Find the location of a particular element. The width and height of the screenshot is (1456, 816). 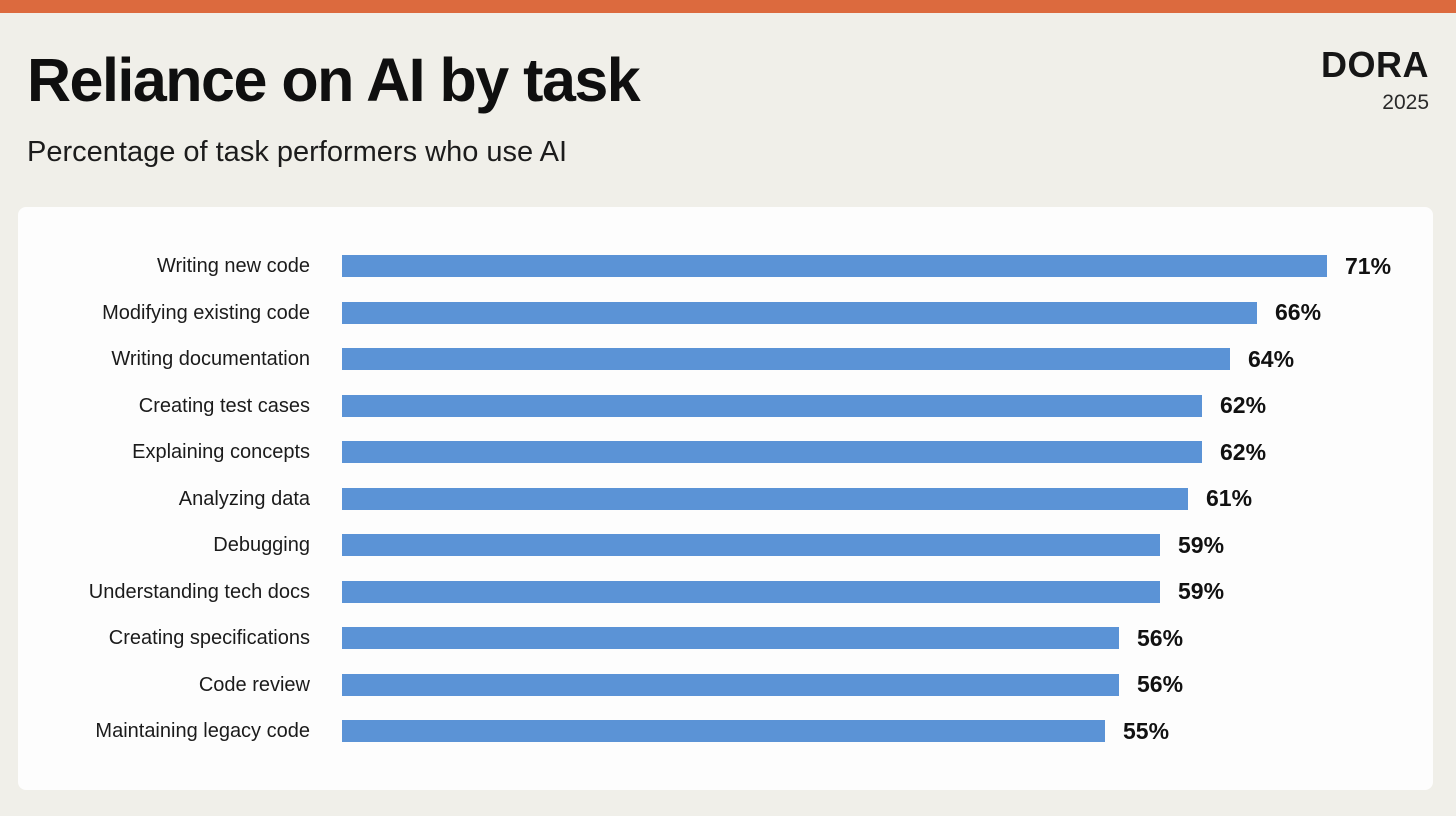

chart-row: Writing new code 71% is located at coordinates (725, 266).